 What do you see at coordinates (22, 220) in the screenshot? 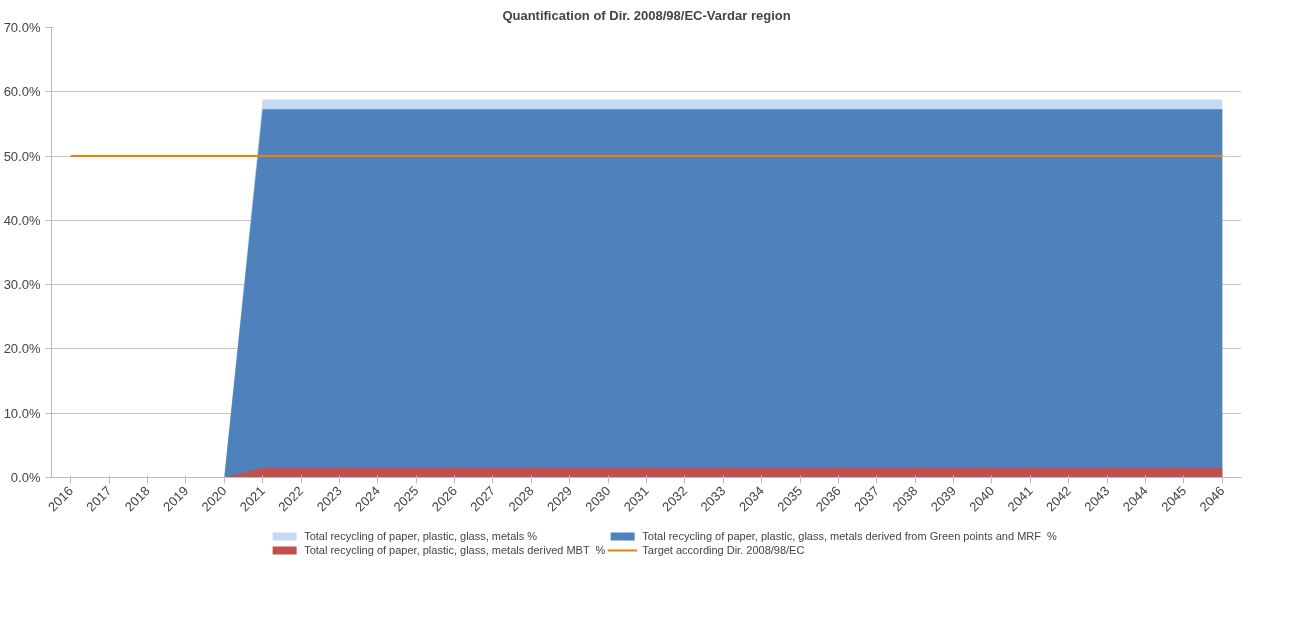
I see `y-tick-label: 40.0%` at bounding box center [22, 220].